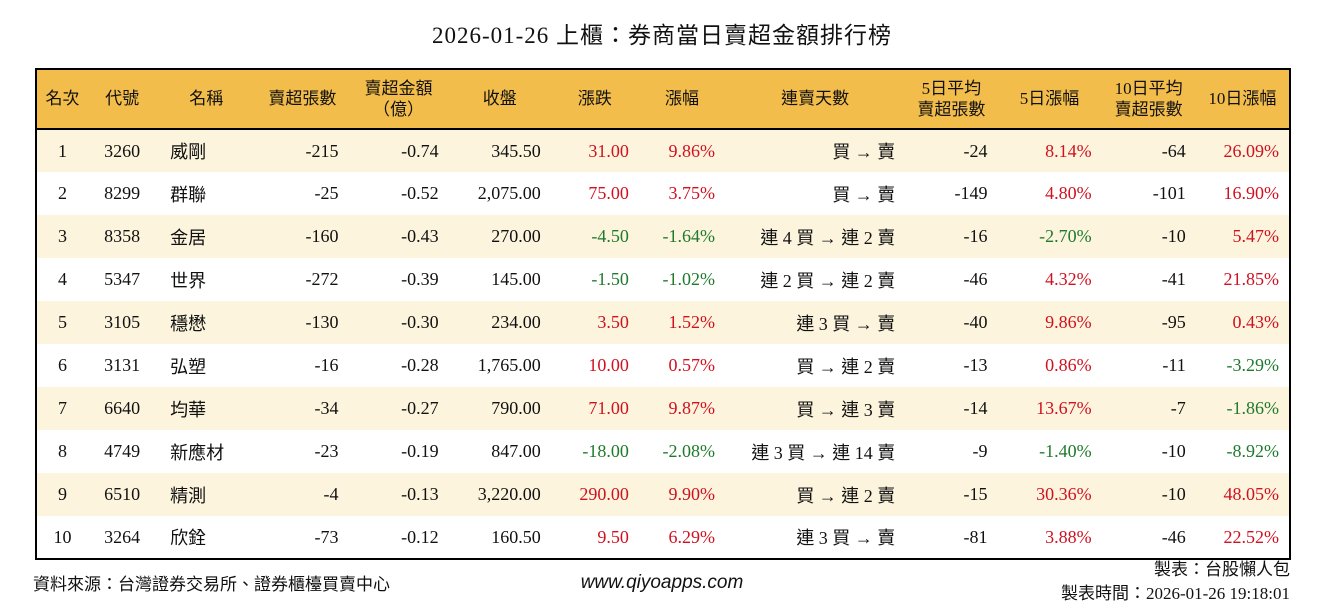 Image resolution: width=1324 pixels, height=612 pixels. I want to click on data-source-note: 資料來源：台灣證券交易所、證券櫃檯買賣中心, so click(211, 584).